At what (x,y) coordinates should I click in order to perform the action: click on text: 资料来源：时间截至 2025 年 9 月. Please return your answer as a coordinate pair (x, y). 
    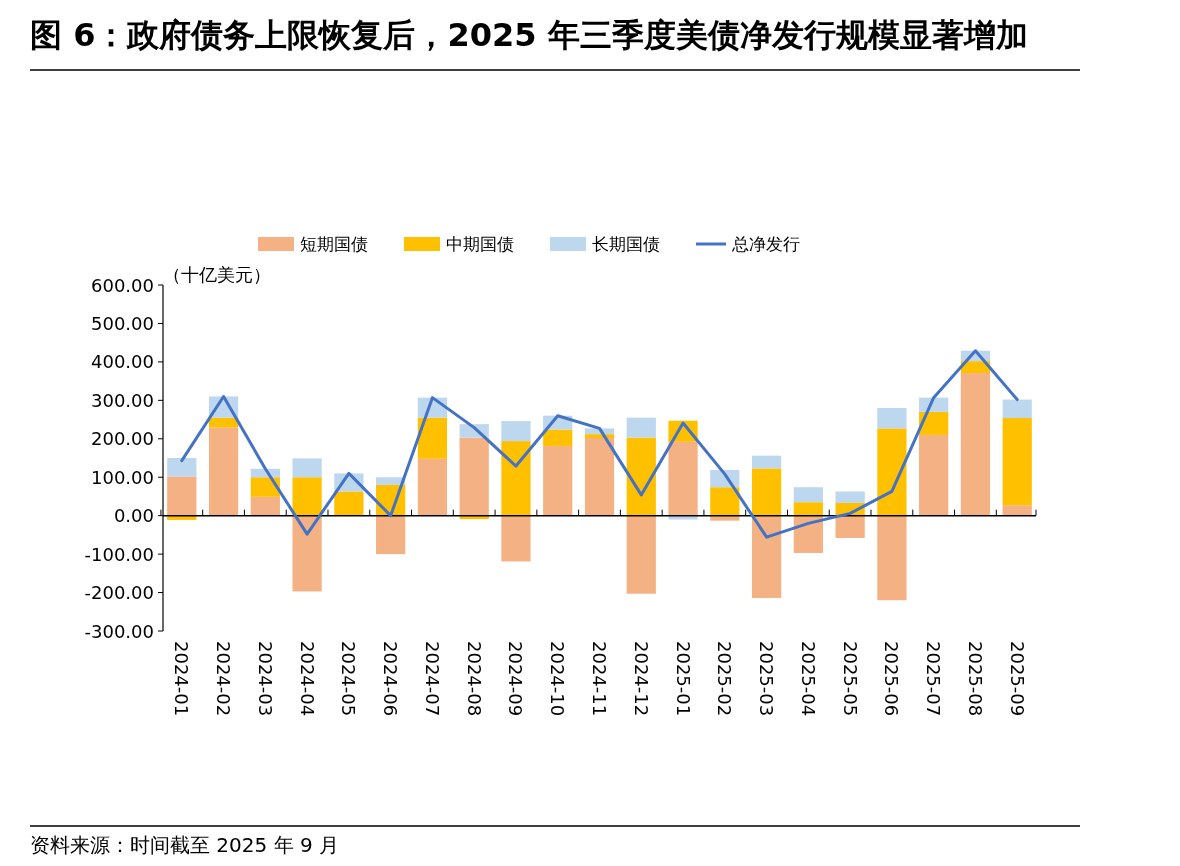
    Looking at the image, I should click on (185, 845).